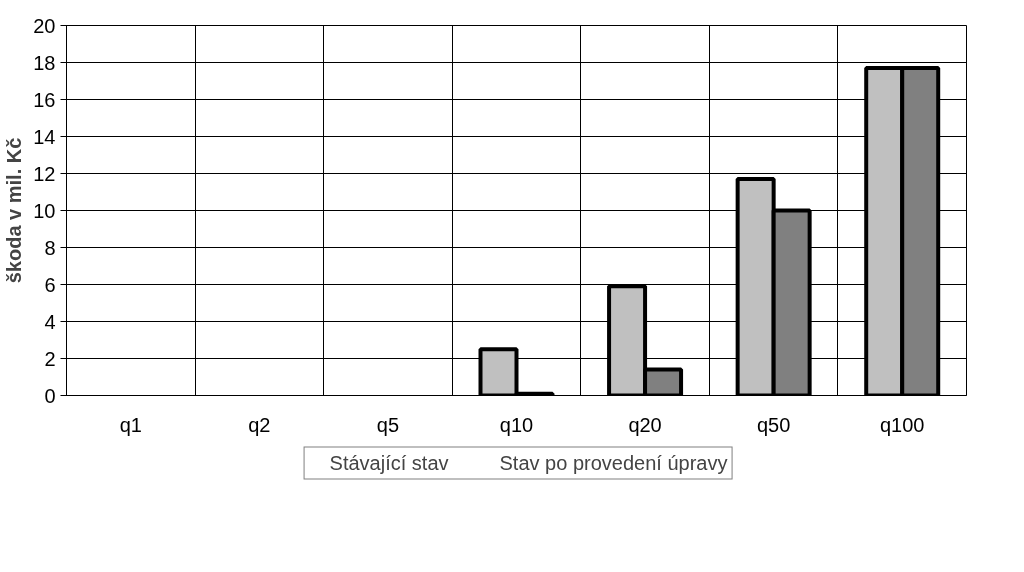  I want to click on x-tick-label: q2, so click(259, 424).